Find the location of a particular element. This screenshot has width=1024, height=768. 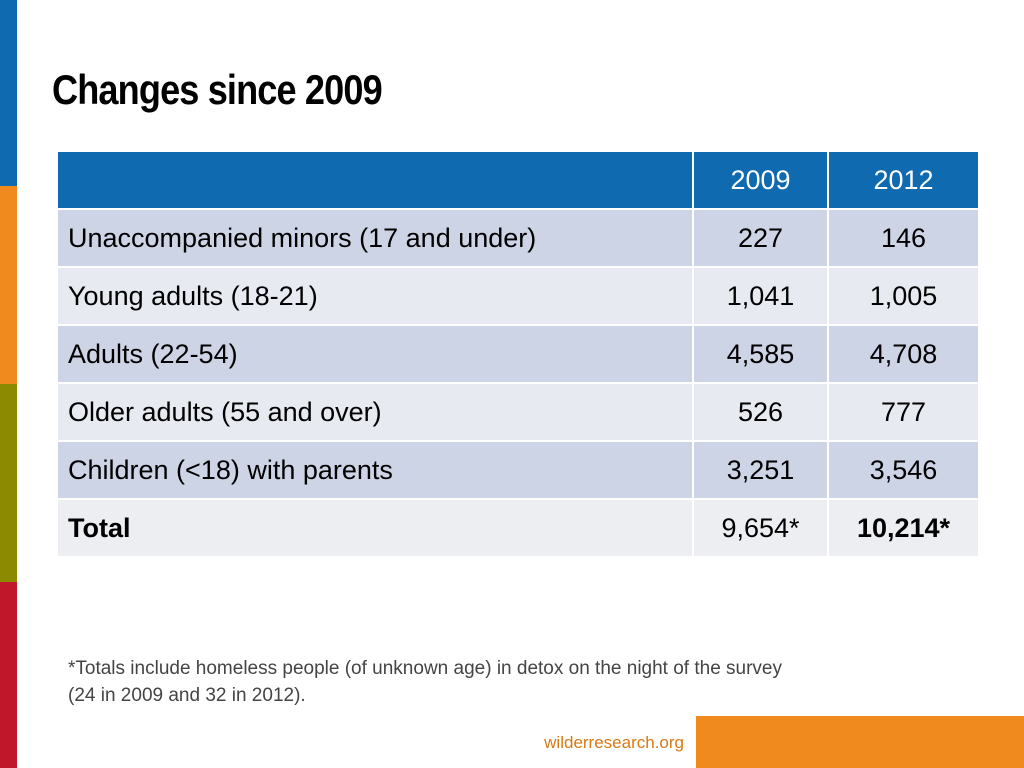

value-2009: 3,251 is located at coordinates (760, 470).